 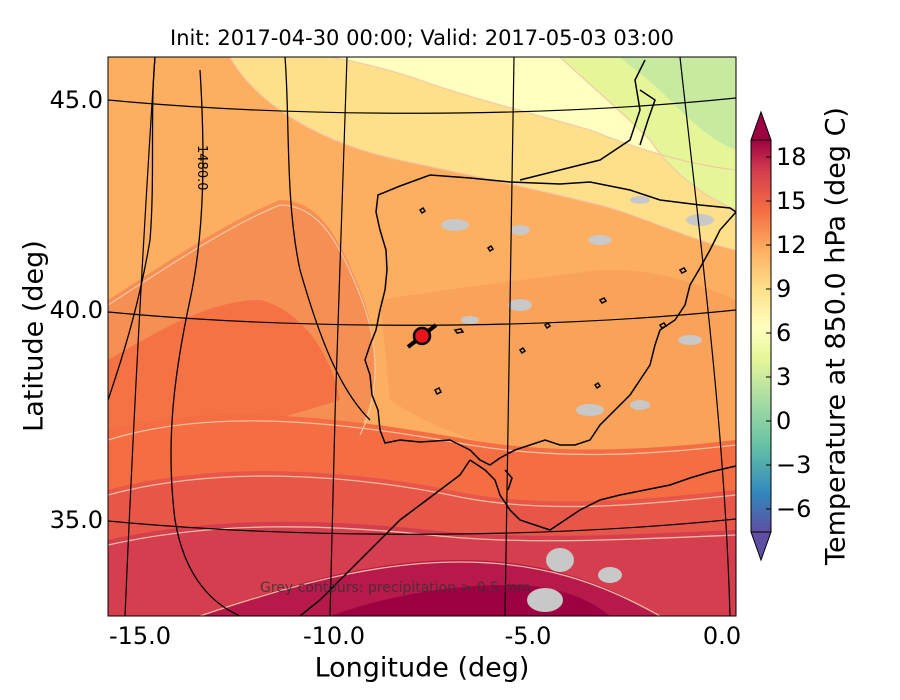 What do you see at coordinates (784, 377) in the screenshot?
I see `colorbar-tick-label: 3` at bounding box center [784, 377].